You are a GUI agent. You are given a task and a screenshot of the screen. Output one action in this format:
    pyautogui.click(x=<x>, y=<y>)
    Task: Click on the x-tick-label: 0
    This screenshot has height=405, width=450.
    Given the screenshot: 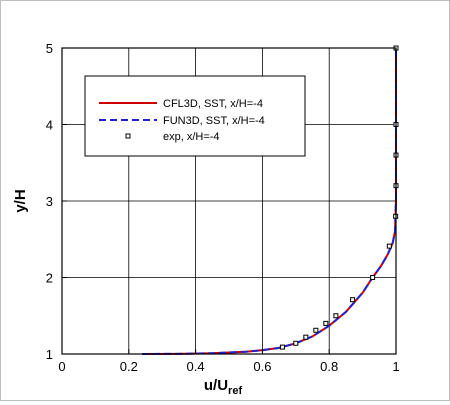 What is the action you would take?
    pyautogui.click(x=61, y=366)
    